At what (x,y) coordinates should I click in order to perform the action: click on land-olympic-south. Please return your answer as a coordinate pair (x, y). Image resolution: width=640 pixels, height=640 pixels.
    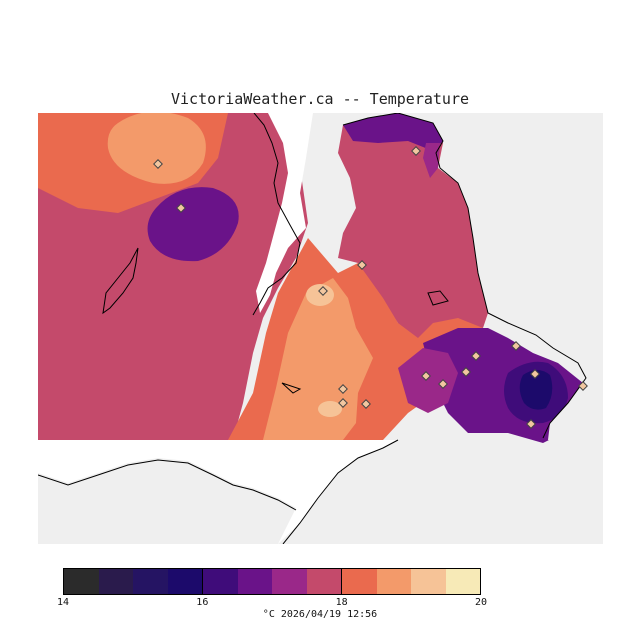
    Looking at the image, I should click on (167, 501).